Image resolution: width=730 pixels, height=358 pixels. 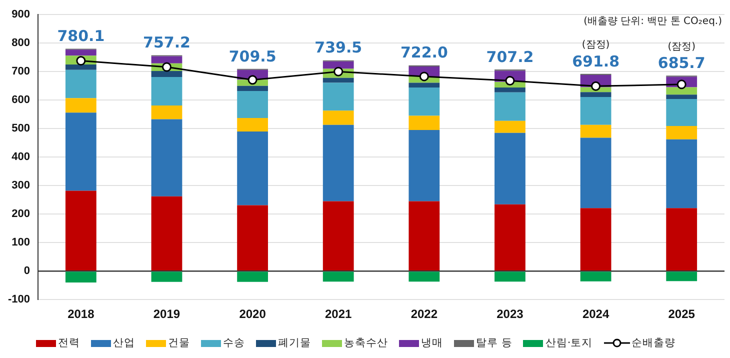 What do you see at coordinates (69, 343) in the screenshot?
I see `legend-label: 전력` at bounding box center [69, 343].